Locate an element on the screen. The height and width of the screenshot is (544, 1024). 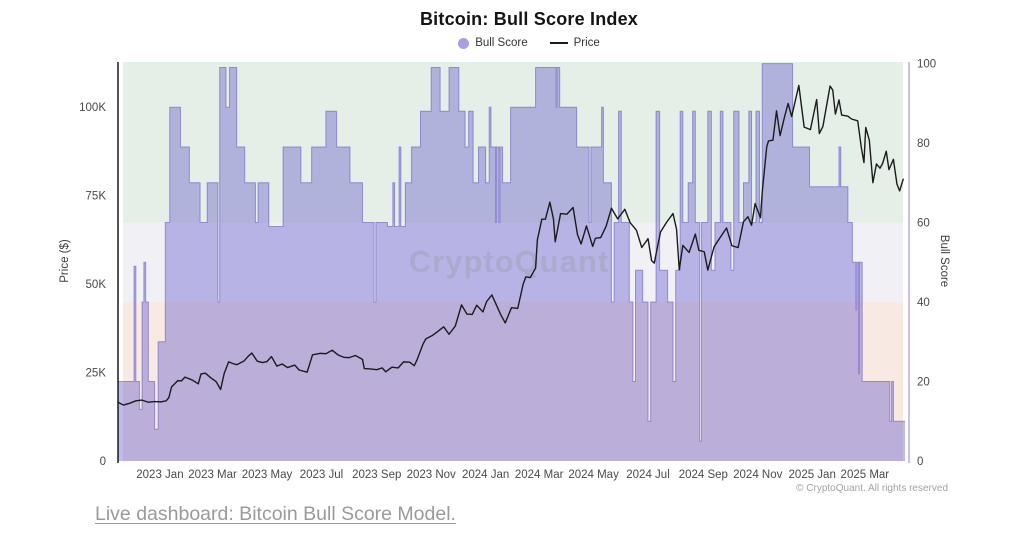
legend-item-price: Price is located at coordinates (574, 43).